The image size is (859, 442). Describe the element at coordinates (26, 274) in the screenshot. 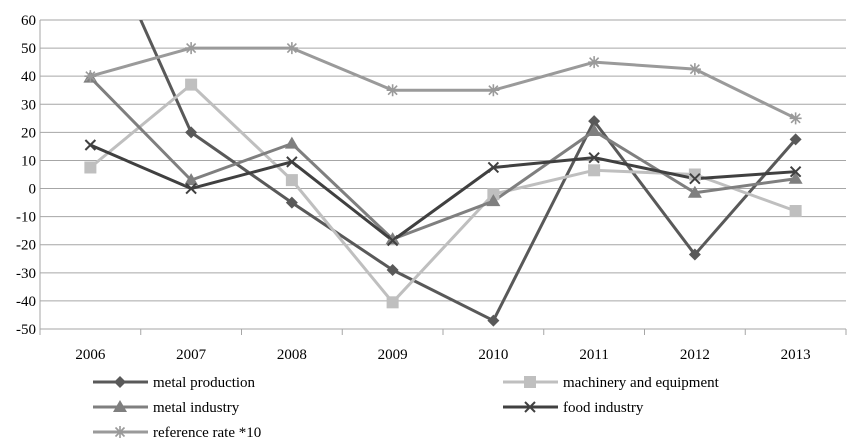

I see `y-tick-label: -30` at that location.